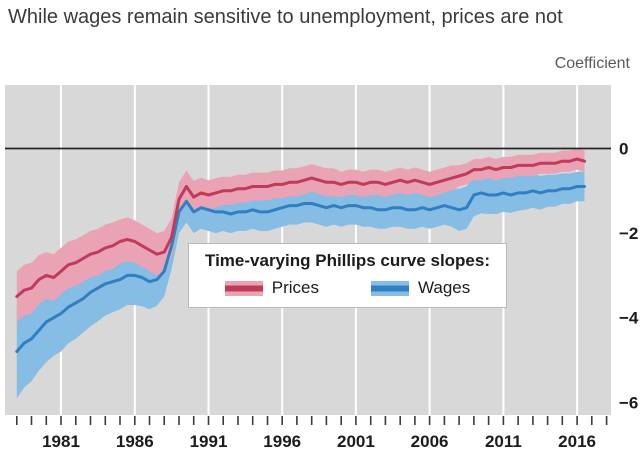 This screenshot has height=461, width=640. I want to click on x-tick-label: 1986, so click(135, 441).